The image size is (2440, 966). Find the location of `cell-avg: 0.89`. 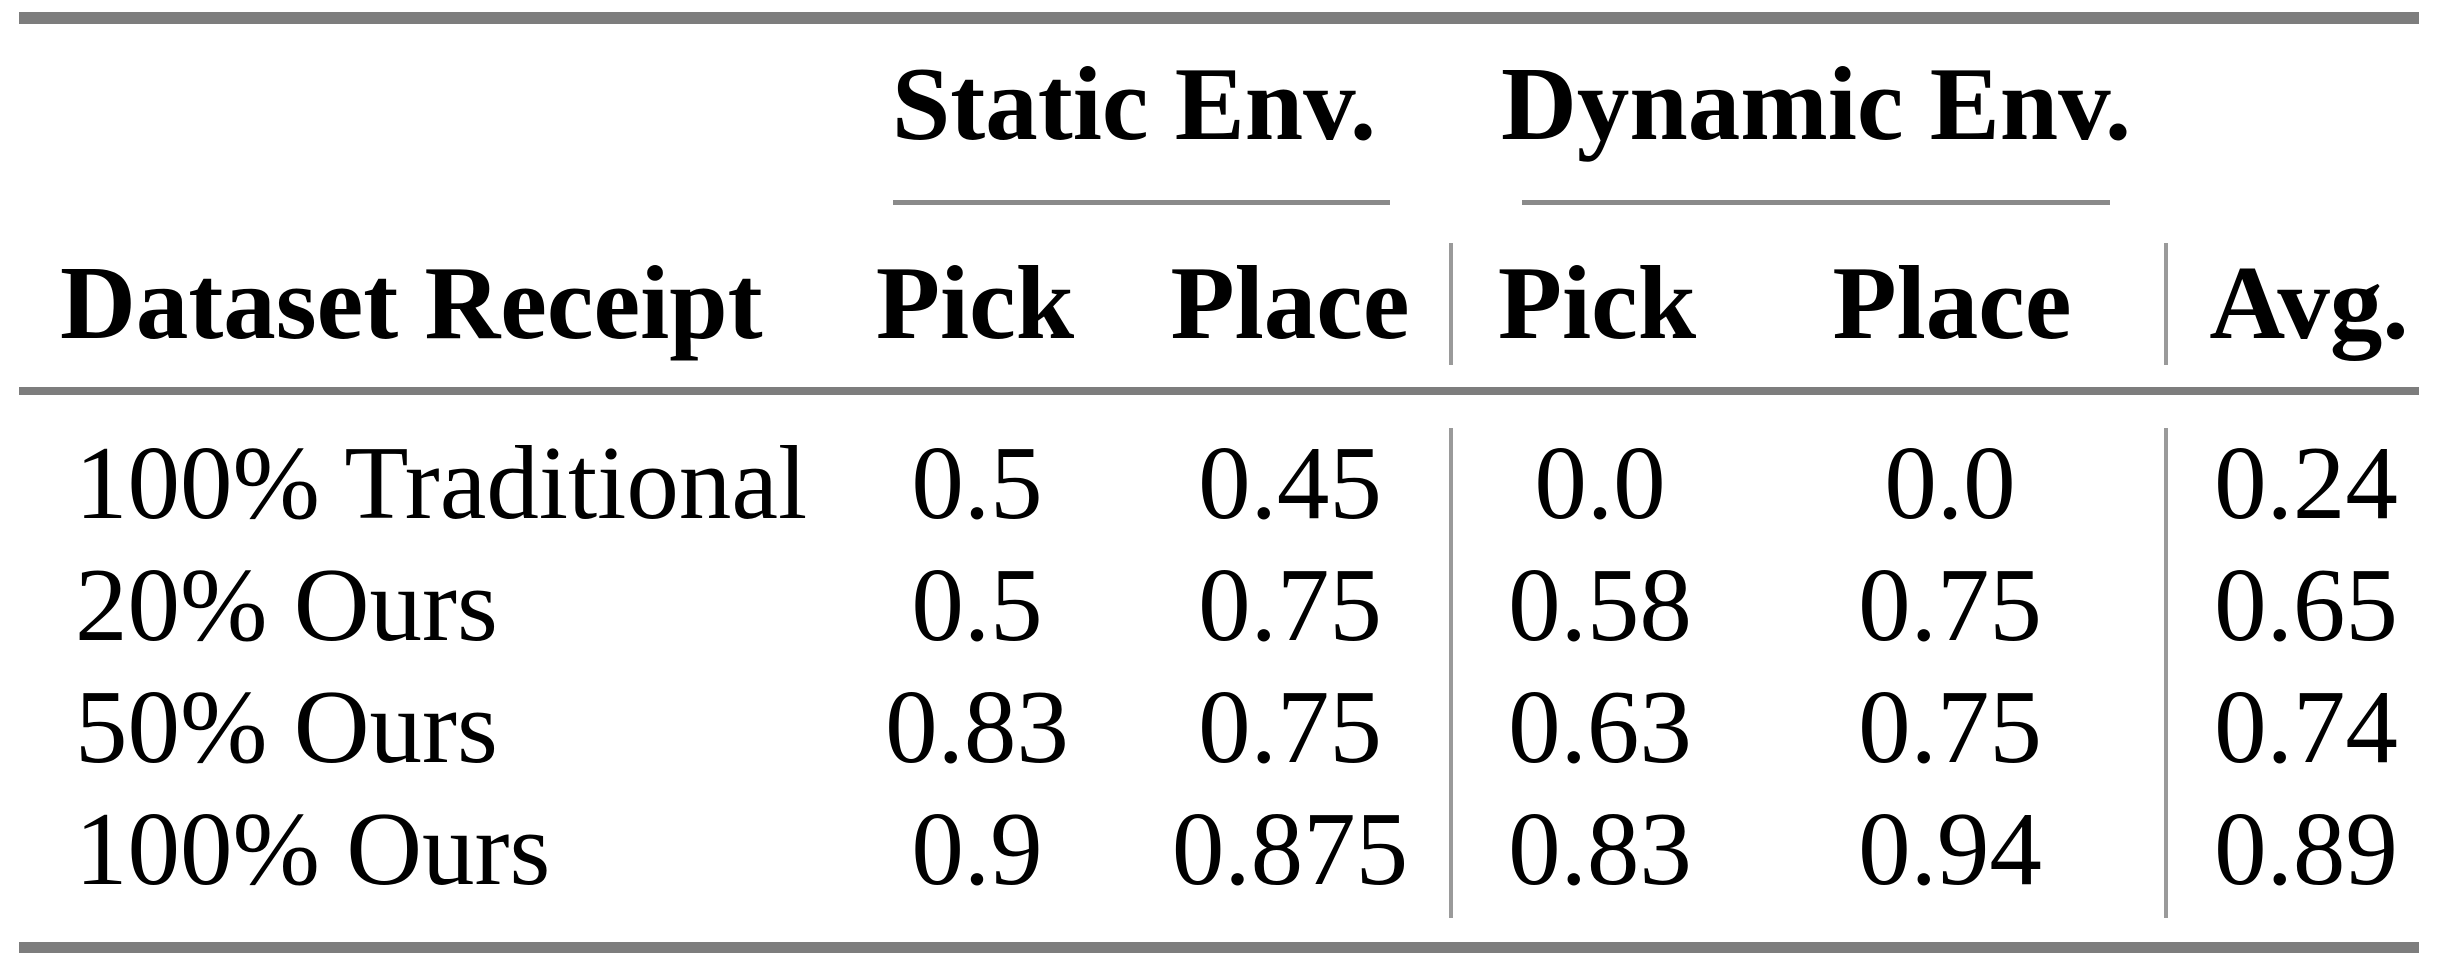

cell-avg: 0.89 is located at coordinates (2306, 848).